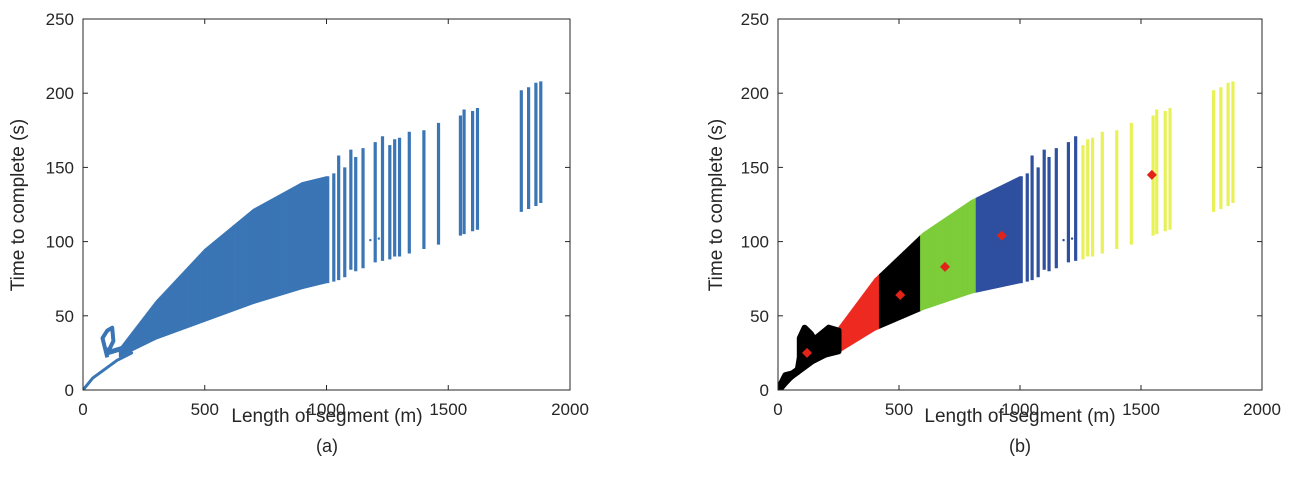 This screenshot has width=1292, height=486. What do you see at coordinates (755, 93) in the screenshot?
I see `y-tick-label-b: 200` at bounding box center [755, 93].